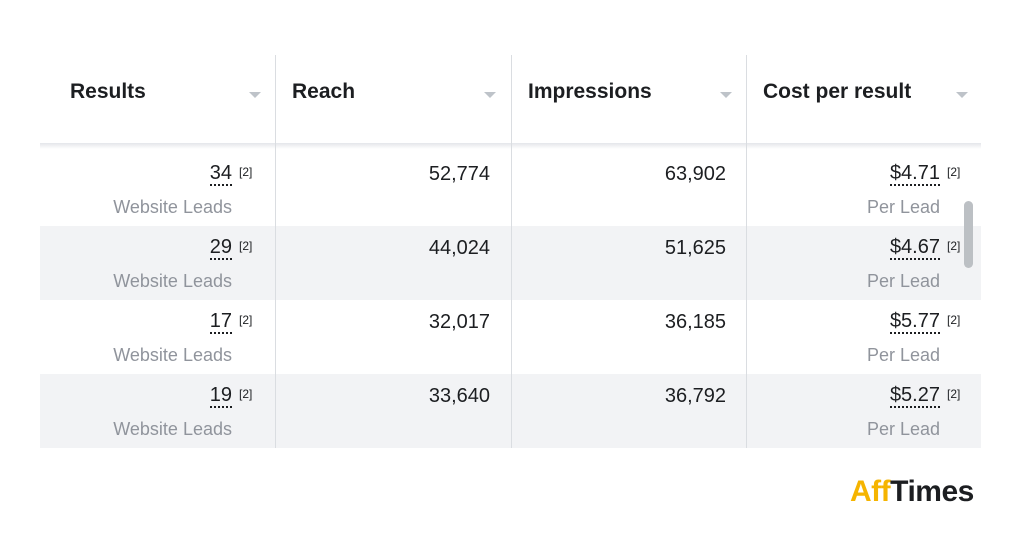 The width and height of the screenshot is (1024, 542). What do you see at coordinates (695, 248) in the screenshot?
I see `impressions-value: 51,625` at bounding box center [695, 248].